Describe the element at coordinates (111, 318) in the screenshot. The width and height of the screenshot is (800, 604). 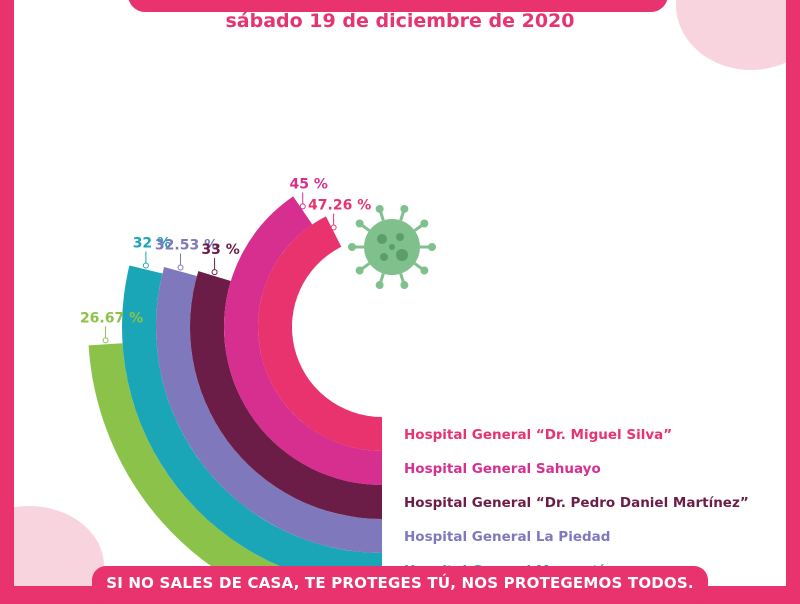
I see `value-label: 26.67 %` at that location.